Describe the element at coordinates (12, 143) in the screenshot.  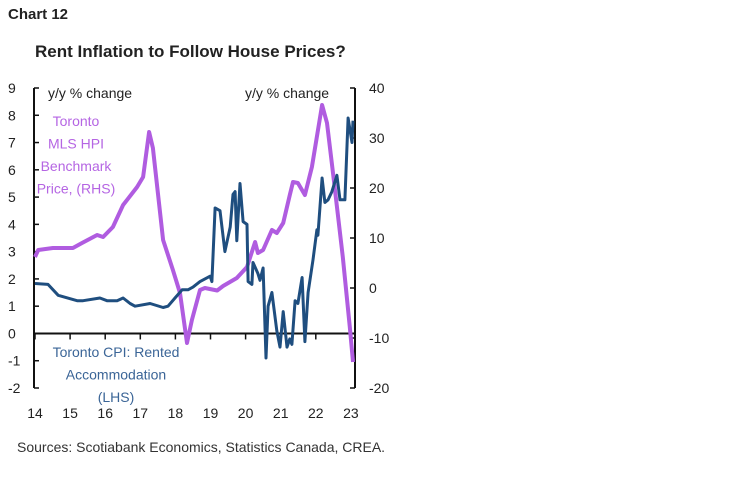
I see `left-tick-label: 7` at that location.